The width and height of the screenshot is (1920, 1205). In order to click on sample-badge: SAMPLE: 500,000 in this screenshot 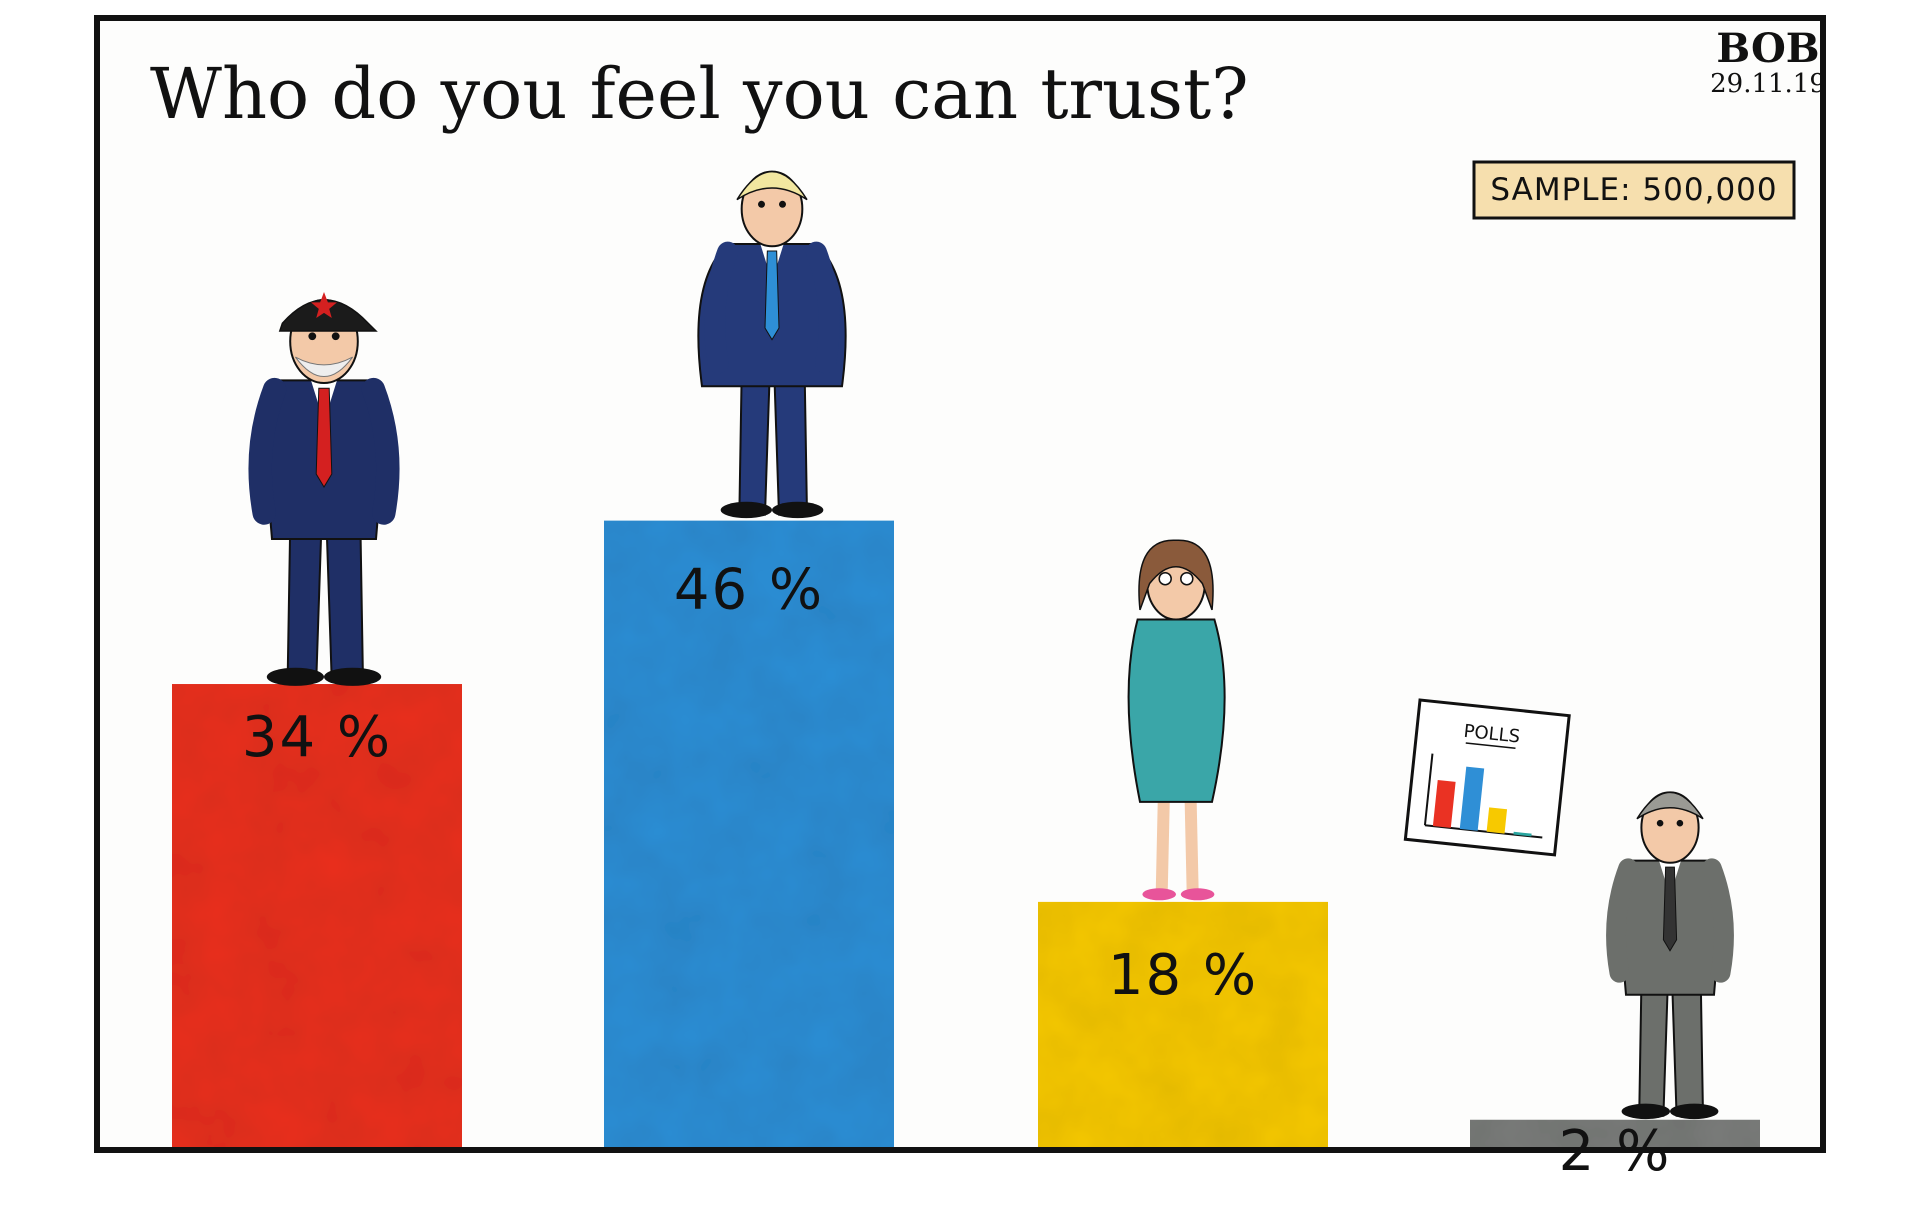, I will do `click(1633, 190)`.